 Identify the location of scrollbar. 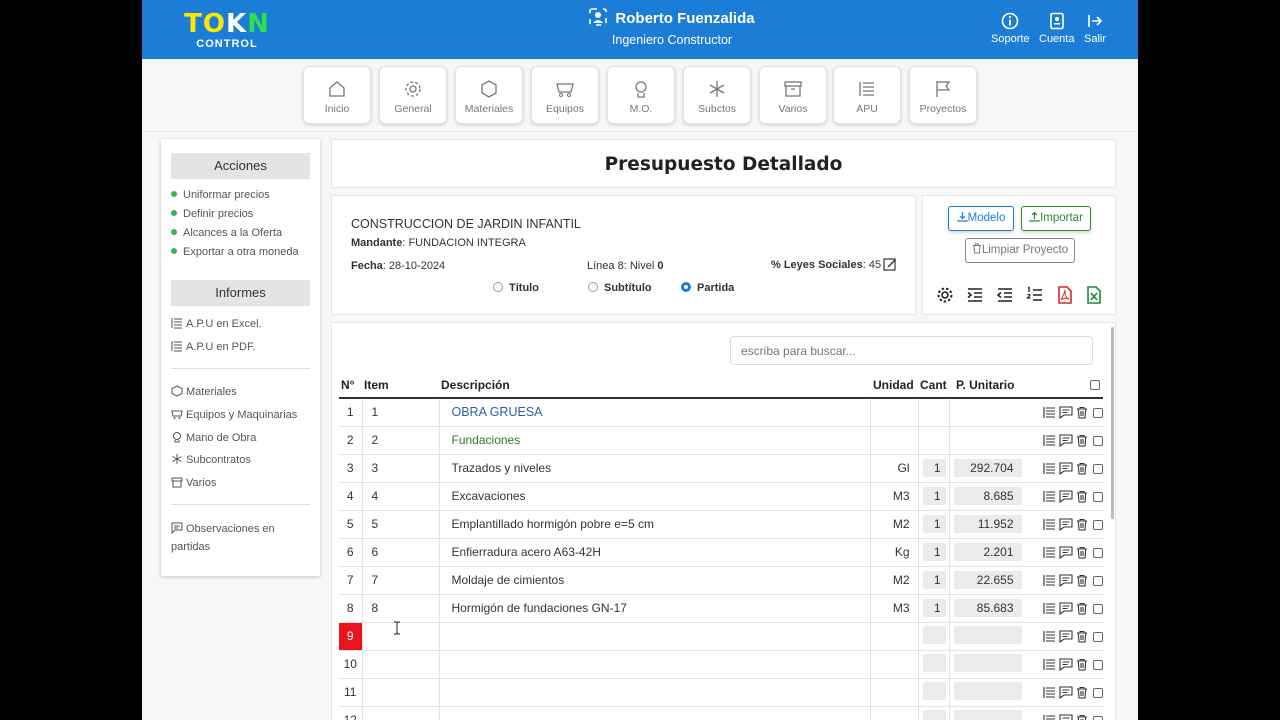
(1112, 423).